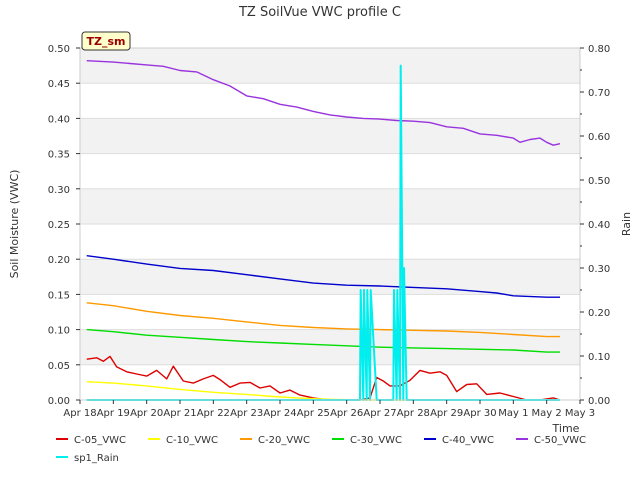 The image size is (640, 480). What do you see at coordinates (319, 12) in the screenshot?
I see `chart-title: TZ SoilVue VWC profile C` at bounding box center [319, 12].